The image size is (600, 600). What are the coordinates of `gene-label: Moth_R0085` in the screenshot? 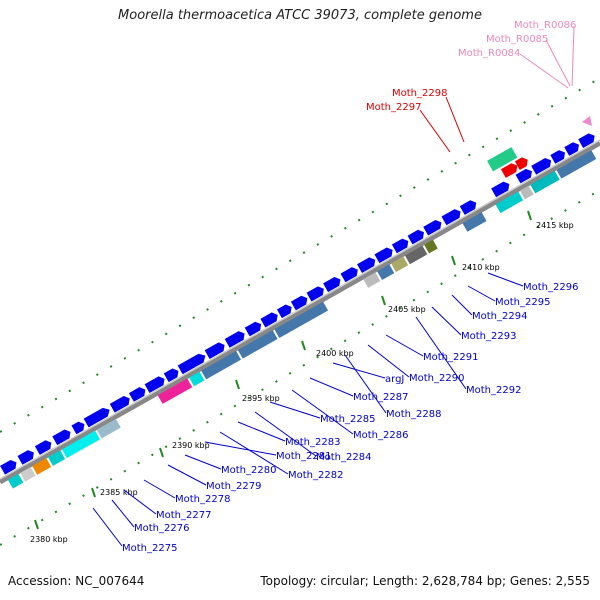 It's located at (517, 39).